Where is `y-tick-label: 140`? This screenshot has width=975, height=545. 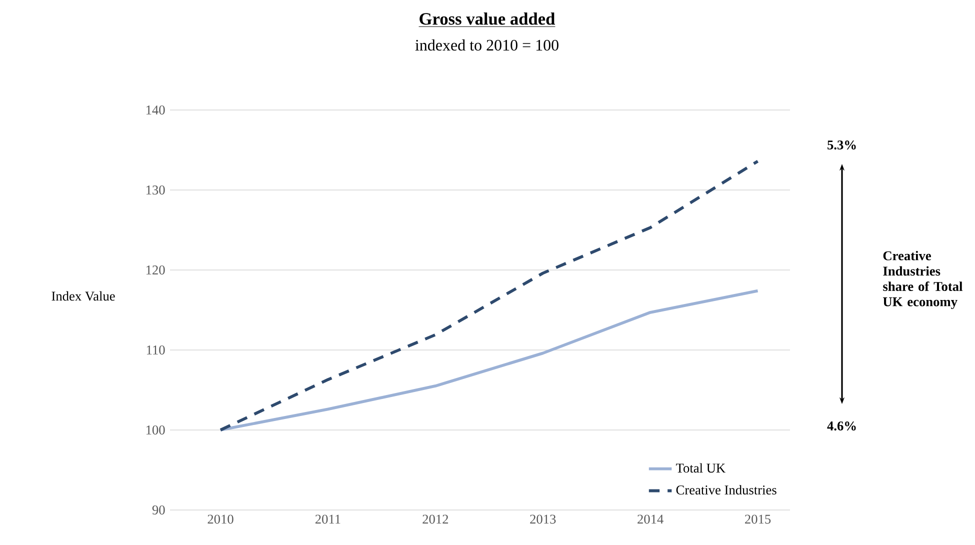 y-tick-label: 140 is located at coordinates (155, 109).